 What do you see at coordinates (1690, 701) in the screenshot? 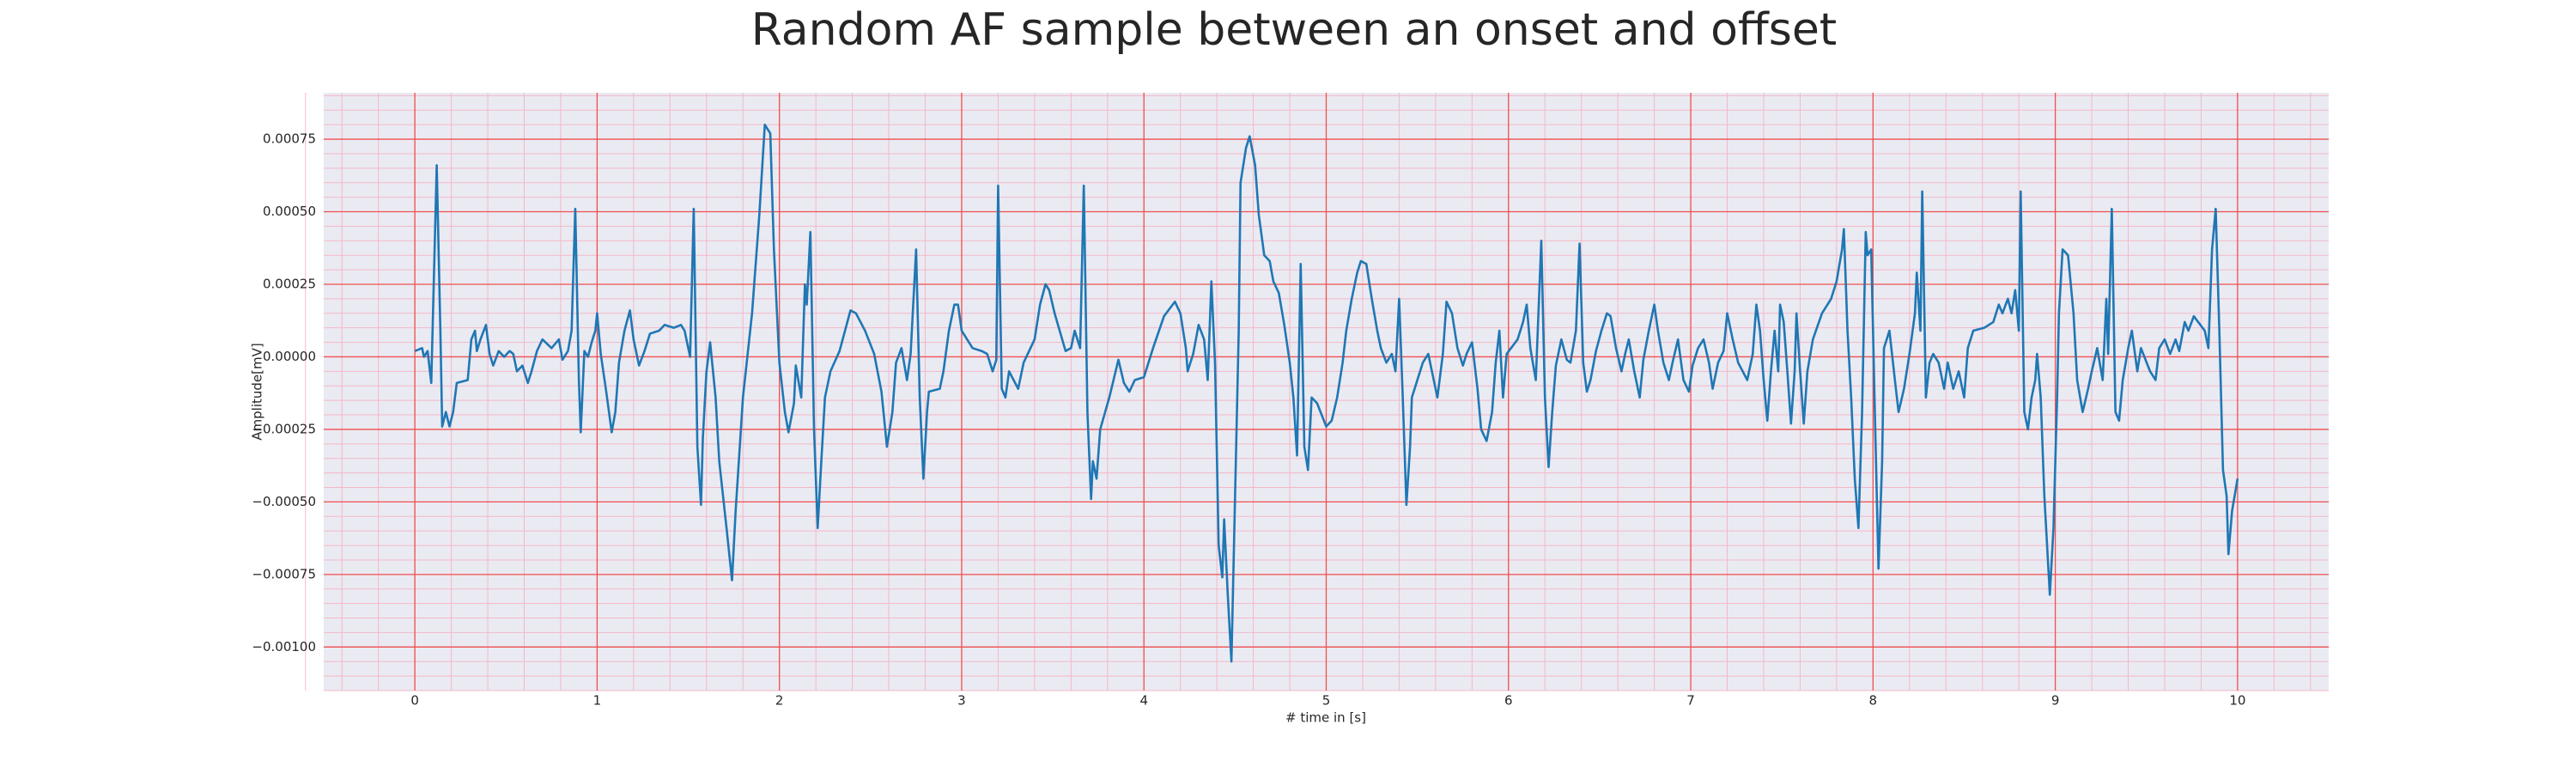
I see `x-tick-label: 7` at bounding box center [1690, 701].